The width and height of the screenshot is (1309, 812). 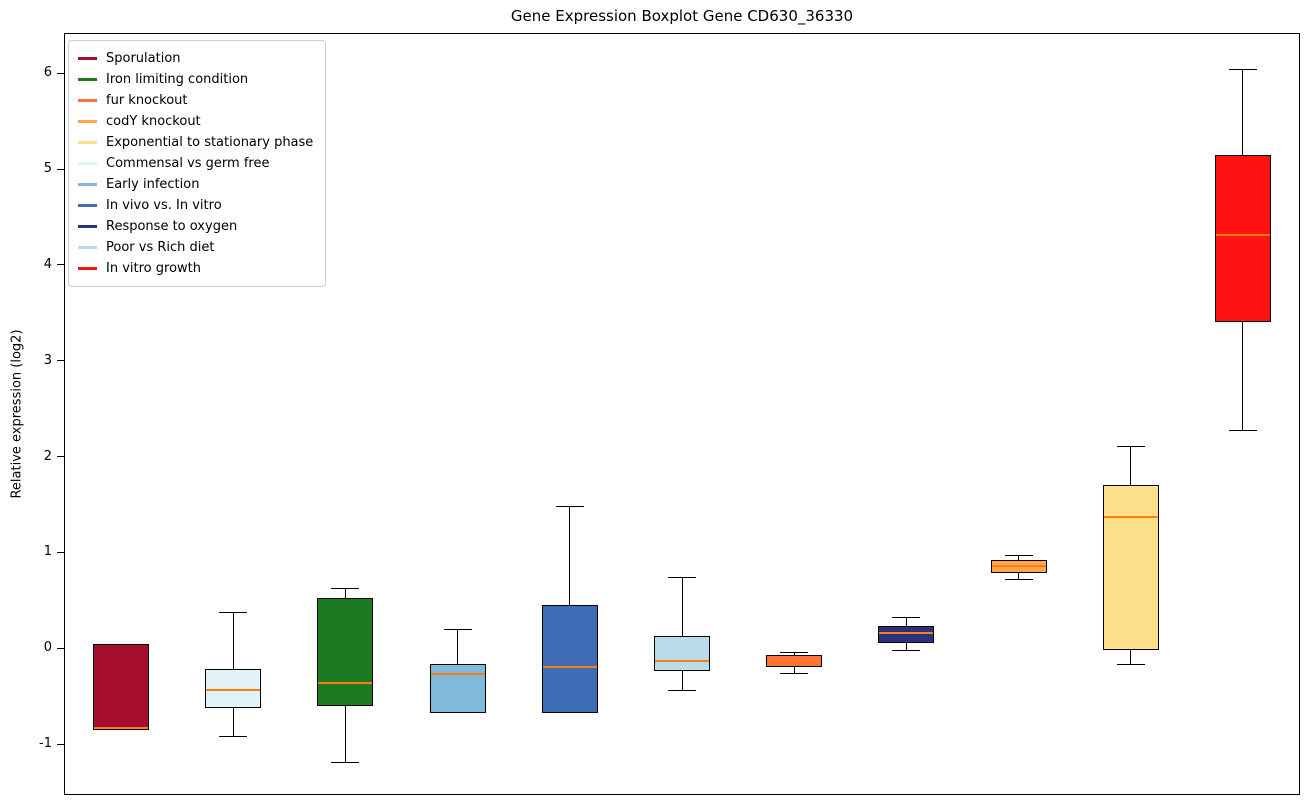 I want to click on legend-label: Poor vs Rich diet, so click(x=160, y=247).